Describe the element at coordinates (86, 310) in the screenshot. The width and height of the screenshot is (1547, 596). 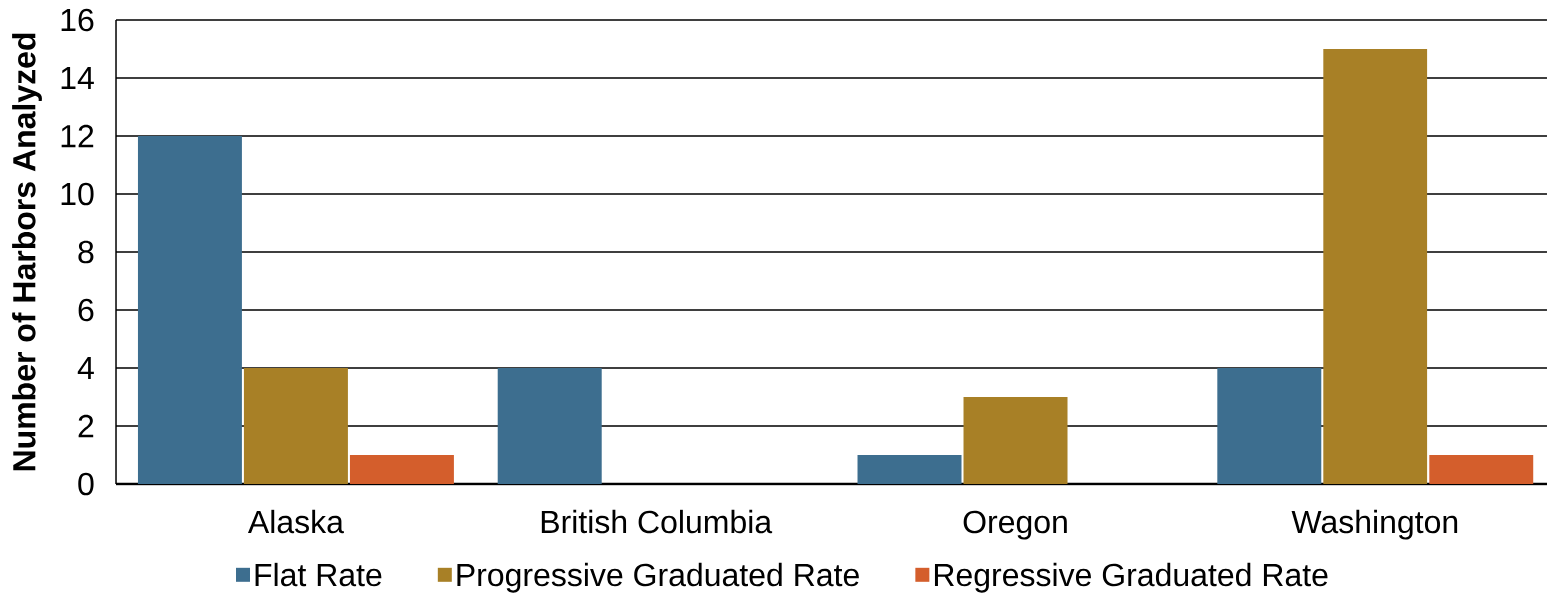
I see `y-tick-label: 6` at that location.